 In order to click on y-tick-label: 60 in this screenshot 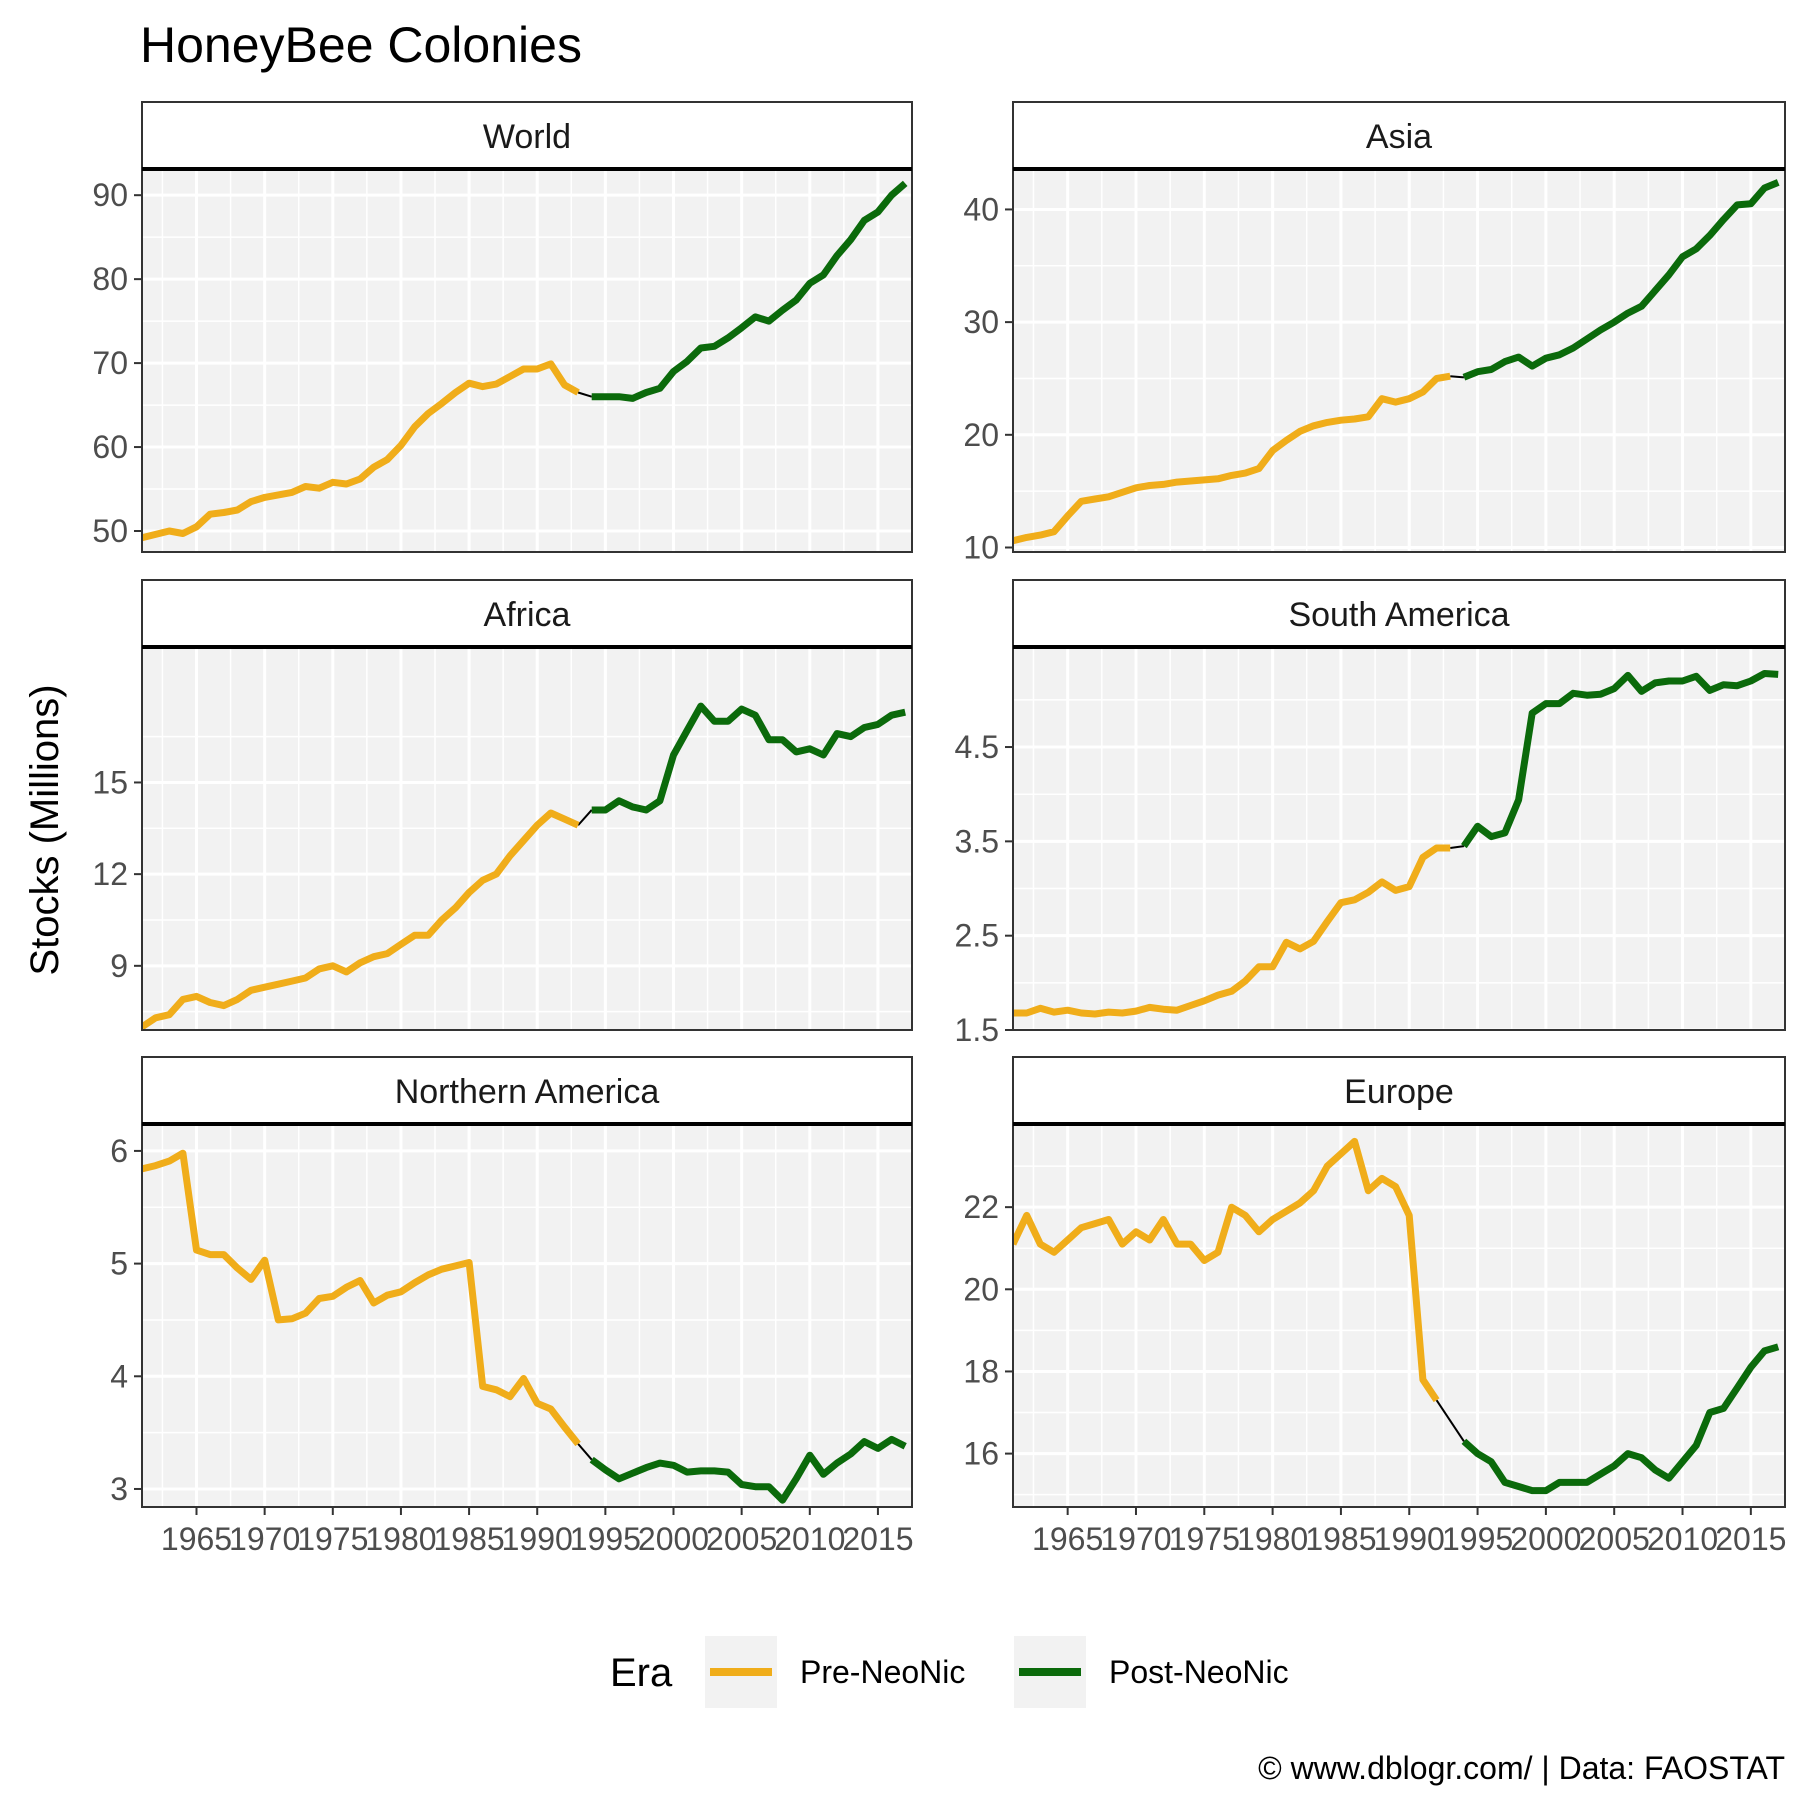, I will do `click(110, 447)`.